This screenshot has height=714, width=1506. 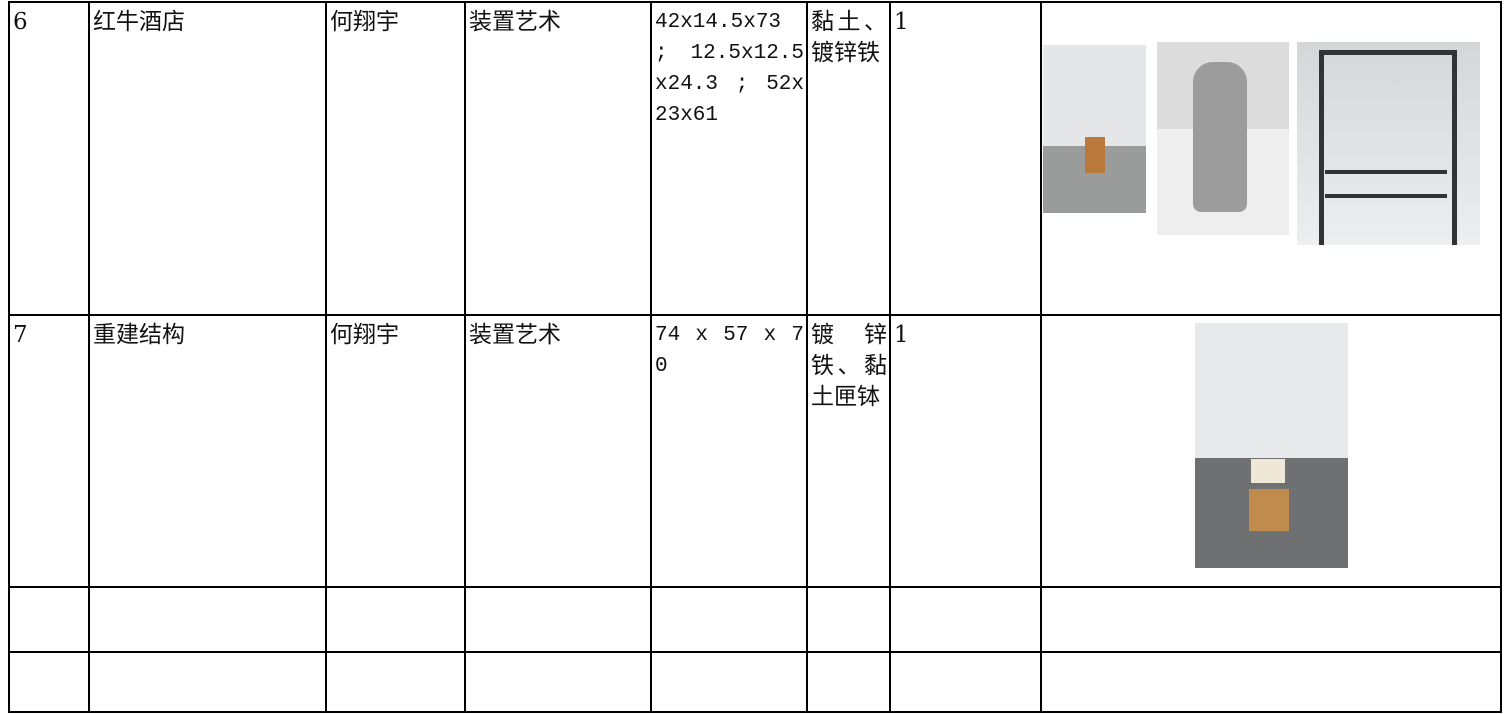 What do you see at coordinates (207, 451) in the screenshot?
I see `cell-title: 重建结构` at bounding box center [207, 451].